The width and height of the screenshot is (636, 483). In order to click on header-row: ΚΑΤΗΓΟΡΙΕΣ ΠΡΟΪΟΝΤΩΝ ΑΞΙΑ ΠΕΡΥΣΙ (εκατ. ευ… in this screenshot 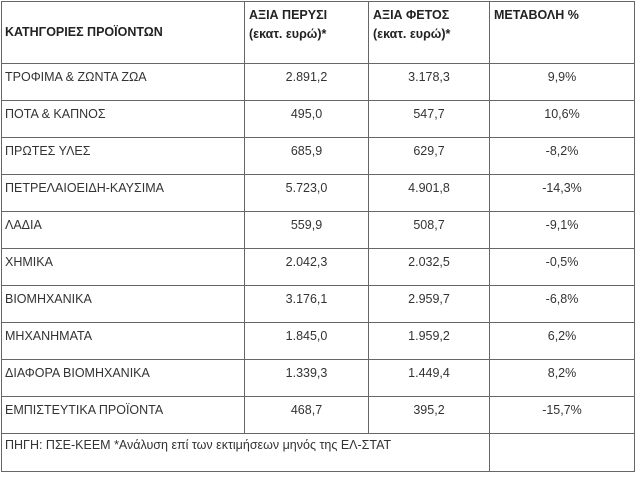, I will do `click(318, 32)`.